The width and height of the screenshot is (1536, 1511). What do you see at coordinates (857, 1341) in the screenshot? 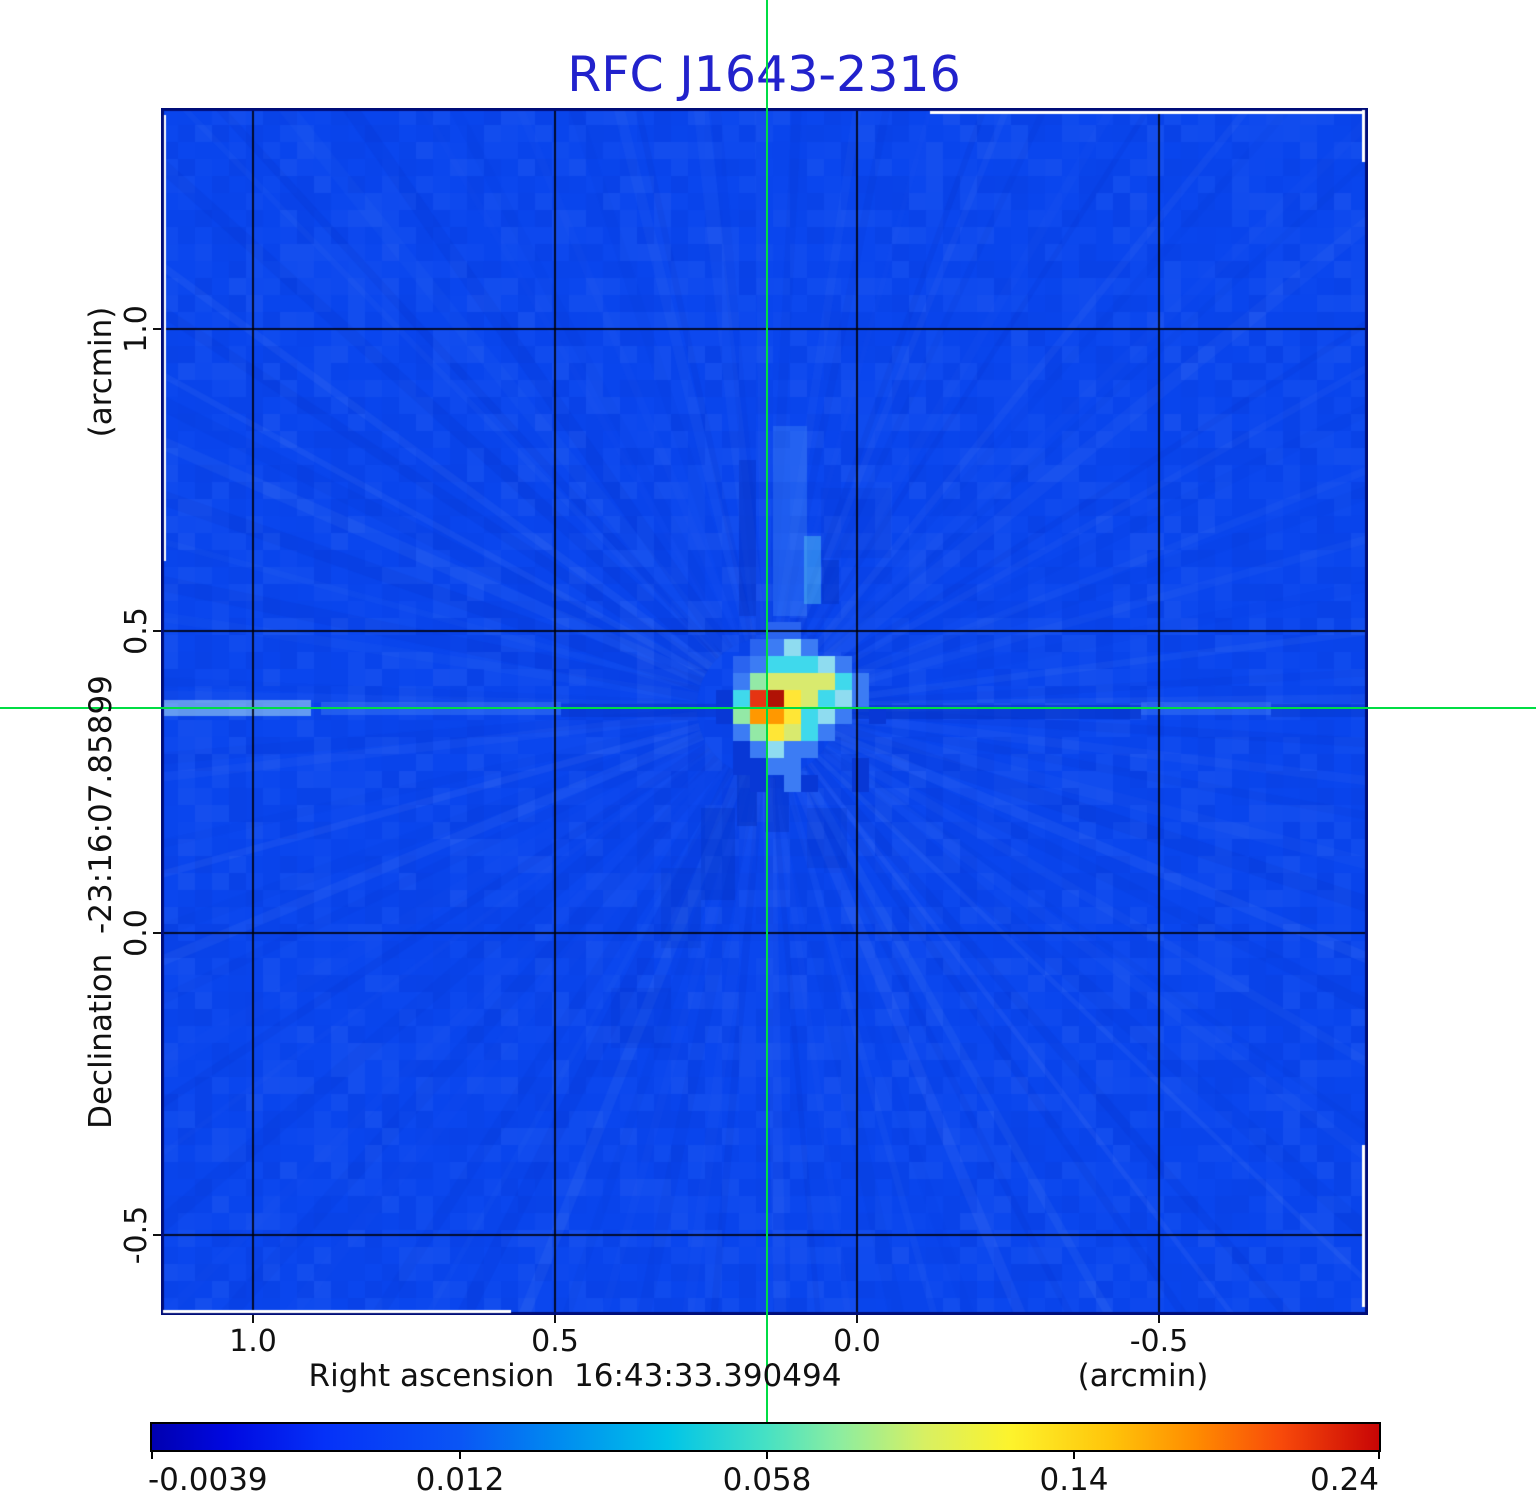
I see `x-tick-label: 0.0` at bounding box center [857, 1341].